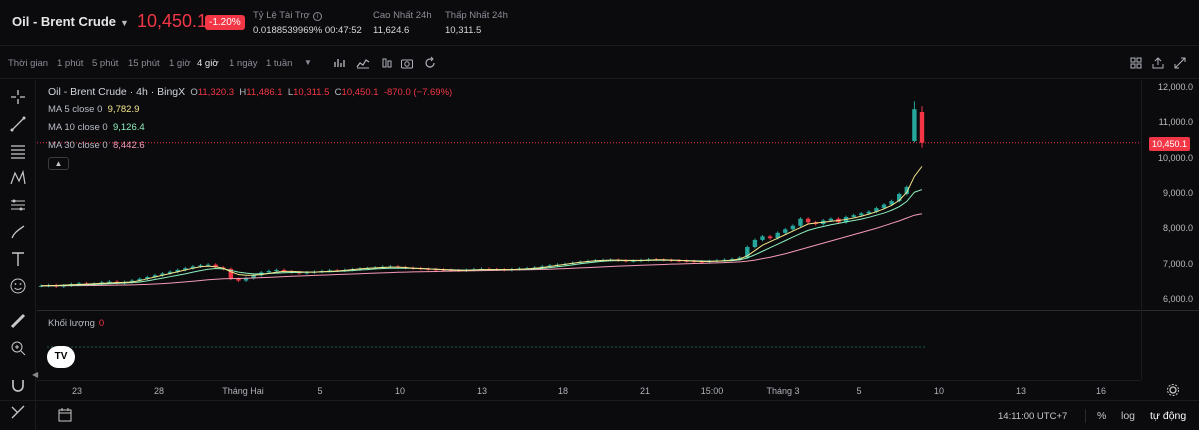 The width and height of the screenshot is (1199, 430). I want to click on horizontal-lines-icon, so click(18, 151).